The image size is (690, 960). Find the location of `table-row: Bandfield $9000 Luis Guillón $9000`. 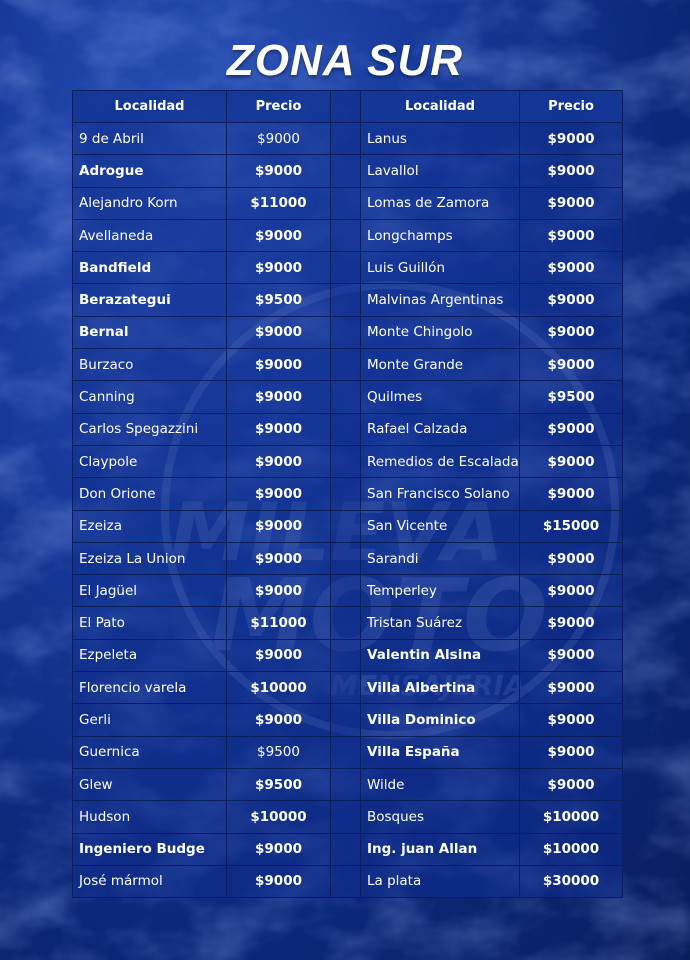

table-row: Bandfield $9000 Luis Guillón $9000 is located at coordinates (347, 268).